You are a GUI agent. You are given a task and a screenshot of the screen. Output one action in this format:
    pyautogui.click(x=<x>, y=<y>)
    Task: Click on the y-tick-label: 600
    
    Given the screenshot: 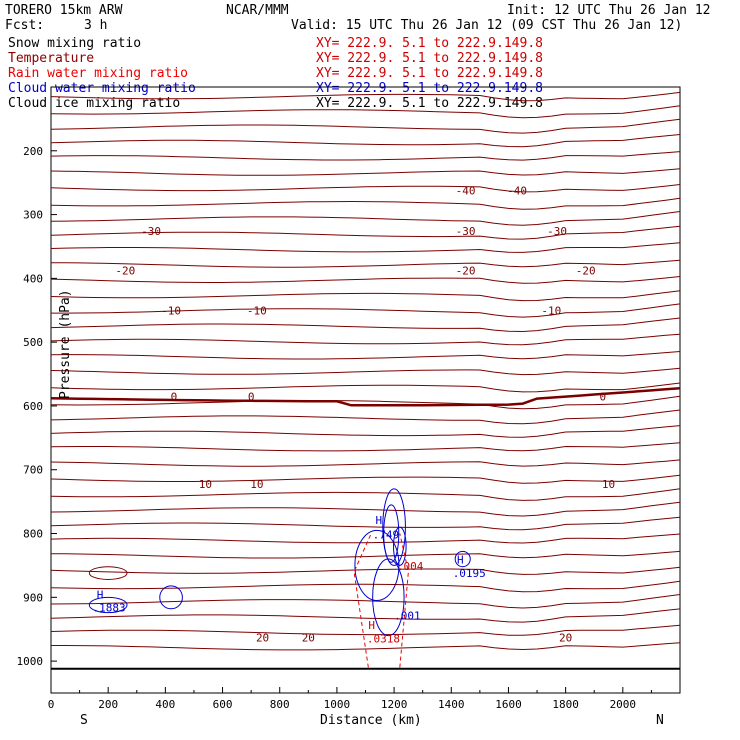 What is the action you would take?
    pyautogui.click(x=33, y=406)
    